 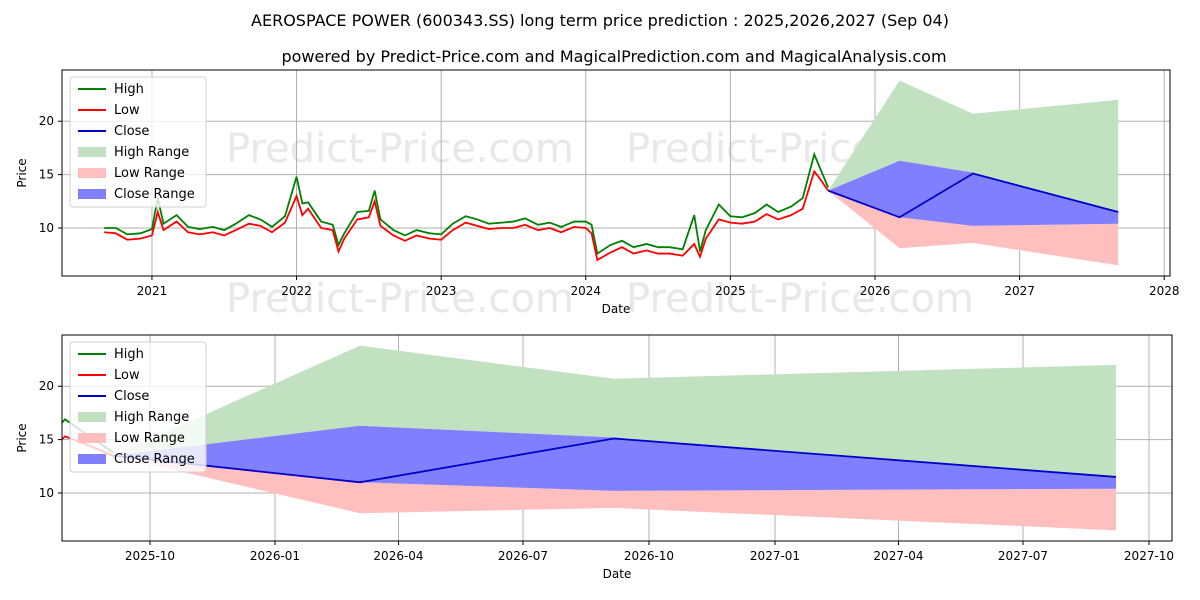 I want to click on x-tick-label: 2026-07, so click(x=523, y=556).